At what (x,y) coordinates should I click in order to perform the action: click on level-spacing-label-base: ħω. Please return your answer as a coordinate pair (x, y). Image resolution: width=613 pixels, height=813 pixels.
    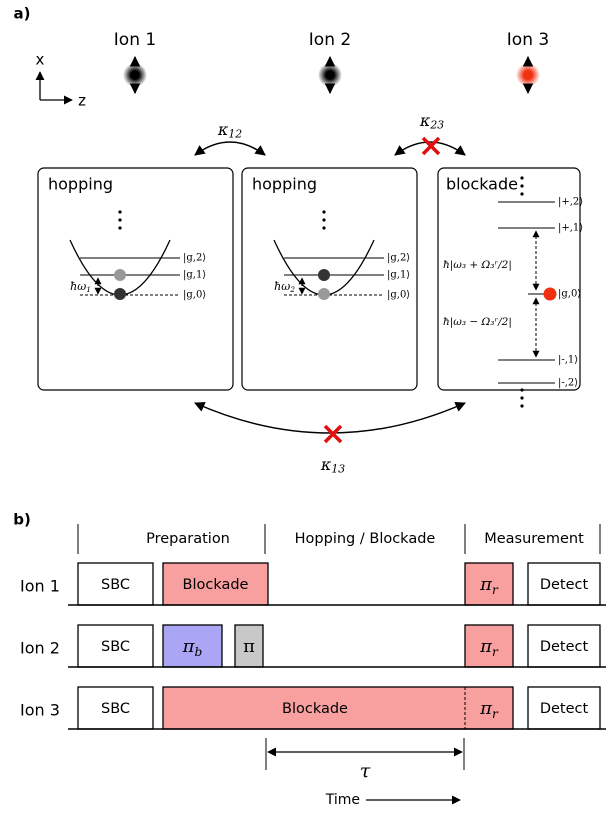
    Looking at the image, I should click on (282, 286).